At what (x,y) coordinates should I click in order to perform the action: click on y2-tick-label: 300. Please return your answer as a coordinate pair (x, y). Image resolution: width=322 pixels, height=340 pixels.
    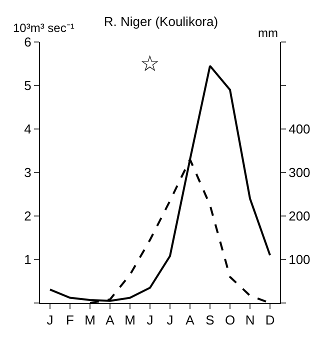
    Looking at the image, I should click on (299, 172).